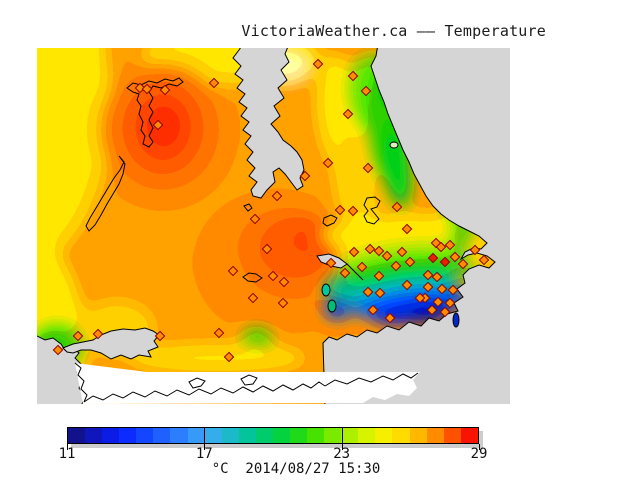  I want to click on colorbar, so click(273, 435).